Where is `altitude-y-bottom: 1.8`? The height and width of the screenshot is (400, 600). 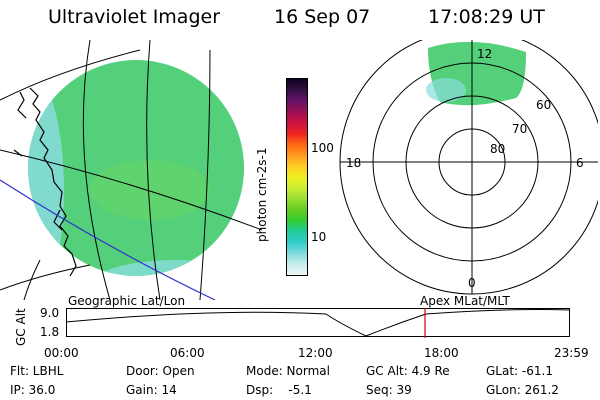 altitude-y-bottom: 1.8 is located at coordinates (50, 332).